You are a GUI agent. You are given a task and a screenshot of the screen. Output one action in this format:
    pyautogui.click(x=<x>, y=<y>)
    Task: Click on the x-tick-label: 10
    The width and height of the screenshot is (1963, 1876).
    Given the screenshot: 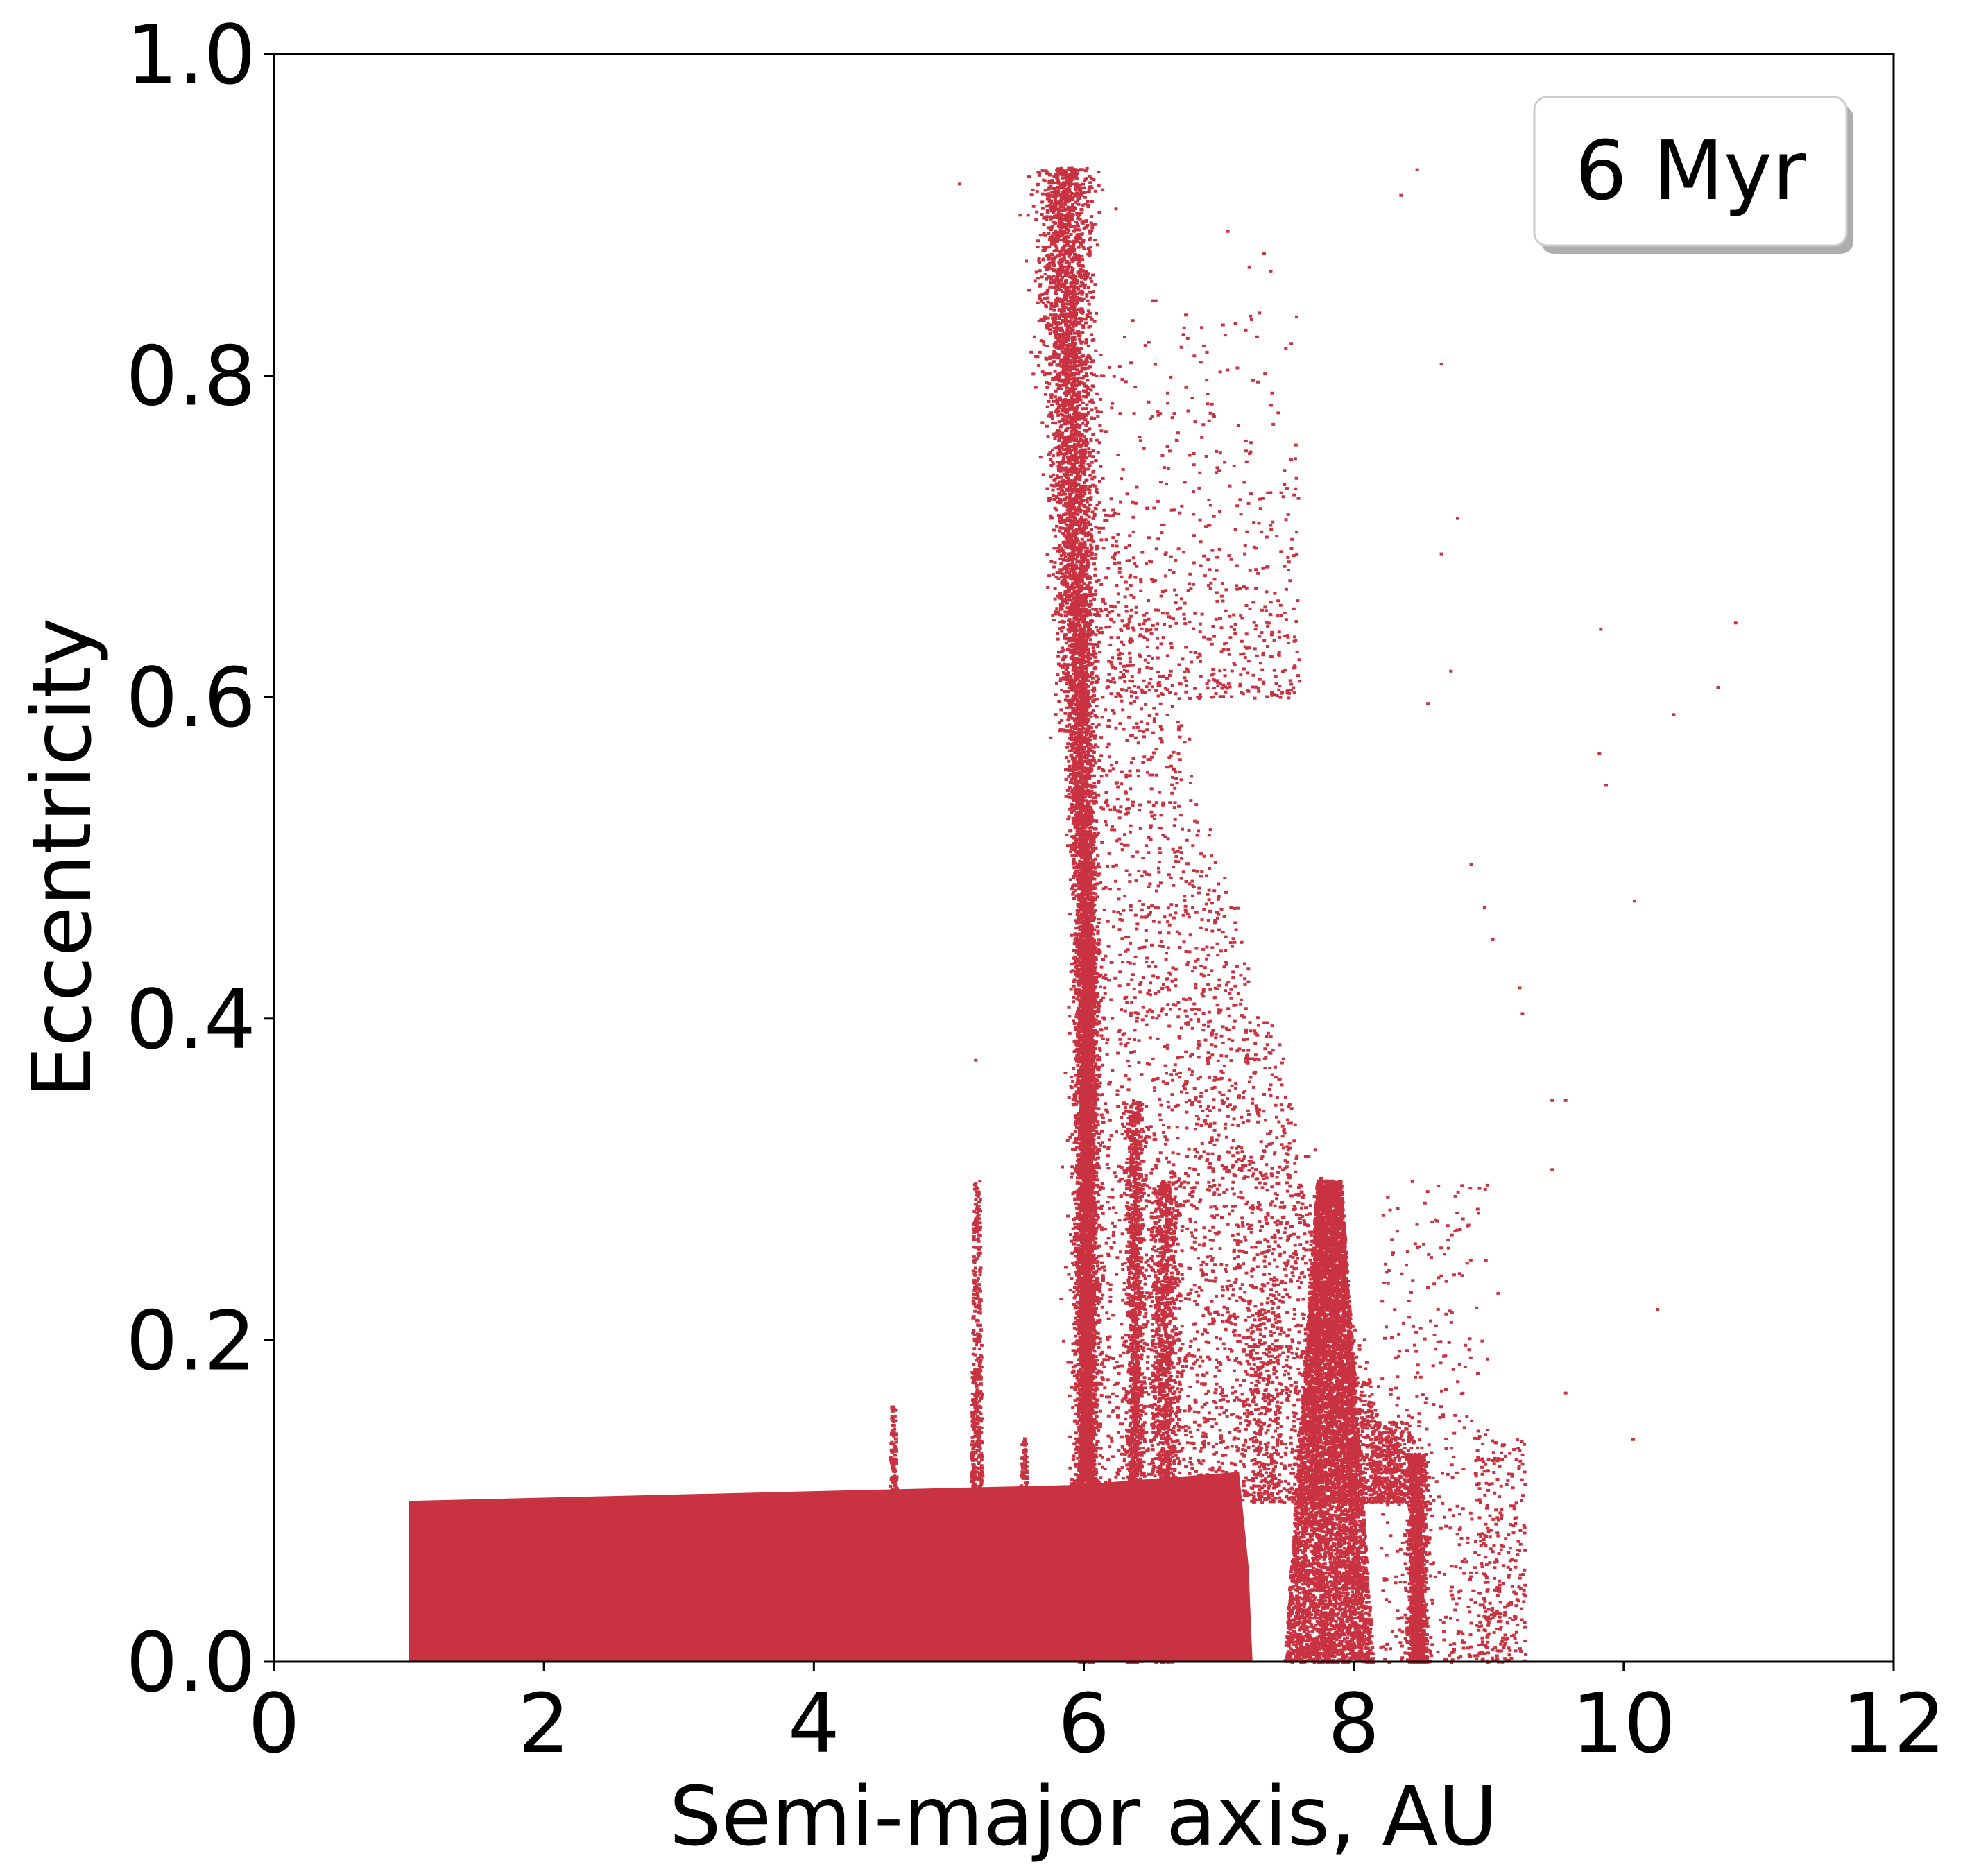 What is the action you would take?
    pyautogui.click(x=1624, y=1723)
    